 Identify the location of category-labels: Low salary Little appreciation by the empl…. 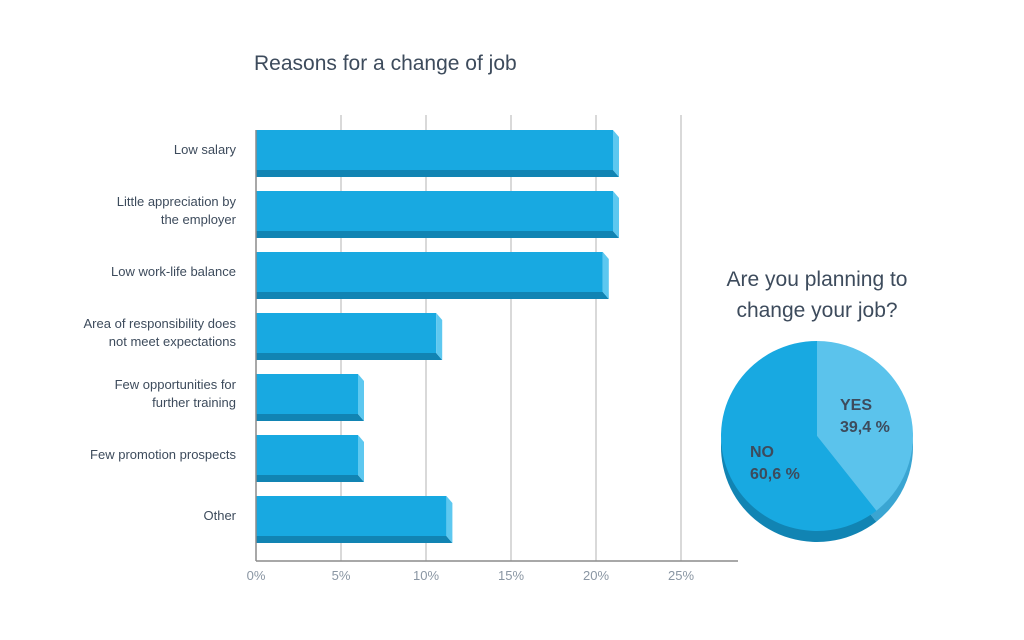
(160, 332).